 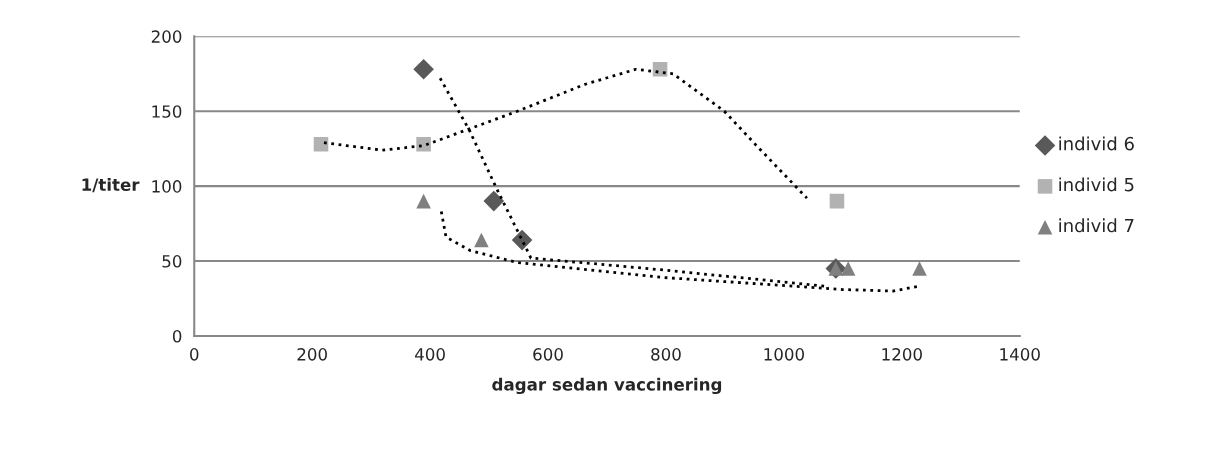 What do you see at coordinates (167, 111) in the screenshot?
I see `y-tick-label: 150` at bounding box center [167, 111].